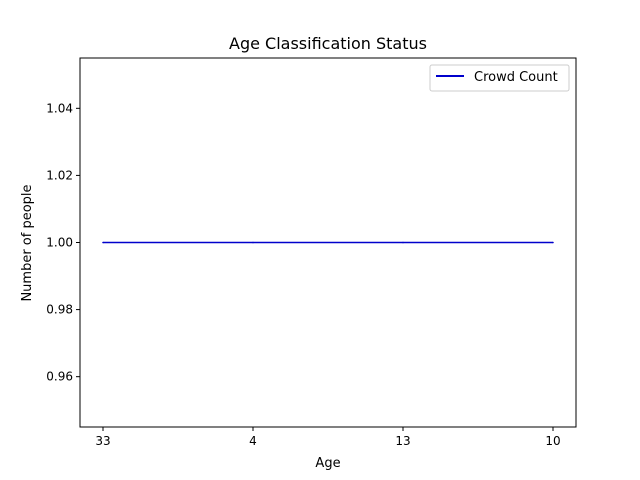 The image size is (640, 480). What do you see at coordinates (328, 43) in the screenshot?
I see `chart-title: Age Classification Status` at bounding box center [328, 43].